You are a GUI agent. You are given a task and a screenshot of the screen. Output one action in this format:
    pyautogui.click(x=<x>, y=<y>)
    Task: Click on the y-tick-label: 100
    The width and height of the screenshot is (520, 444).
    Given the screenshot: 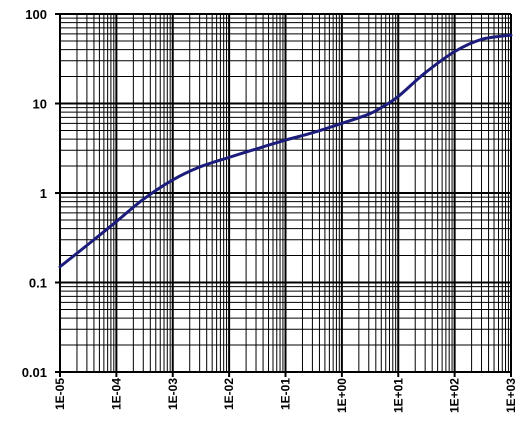 What is the action you would take?
    pyautogui.click(x=36, y=14)
    